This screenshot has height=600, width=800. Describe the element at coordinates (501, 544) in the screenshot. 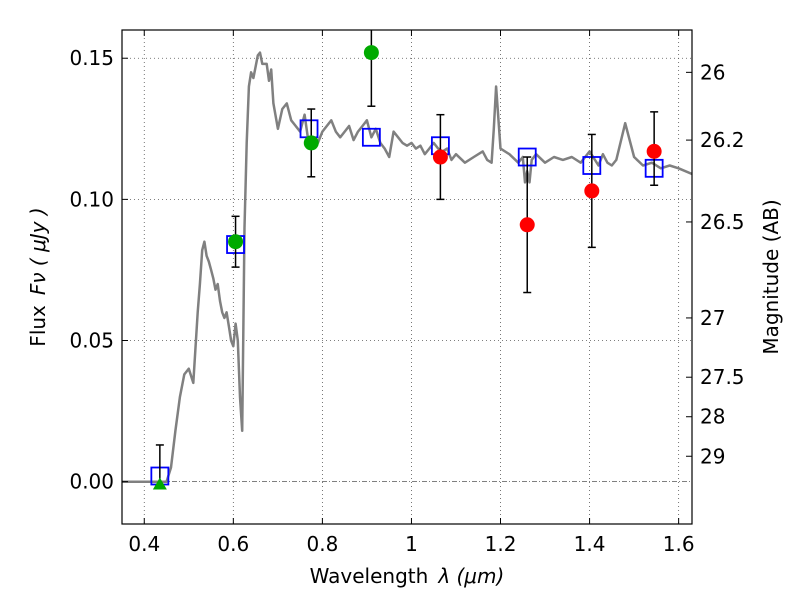

I see `x-tick-label: 1.2` at that location.